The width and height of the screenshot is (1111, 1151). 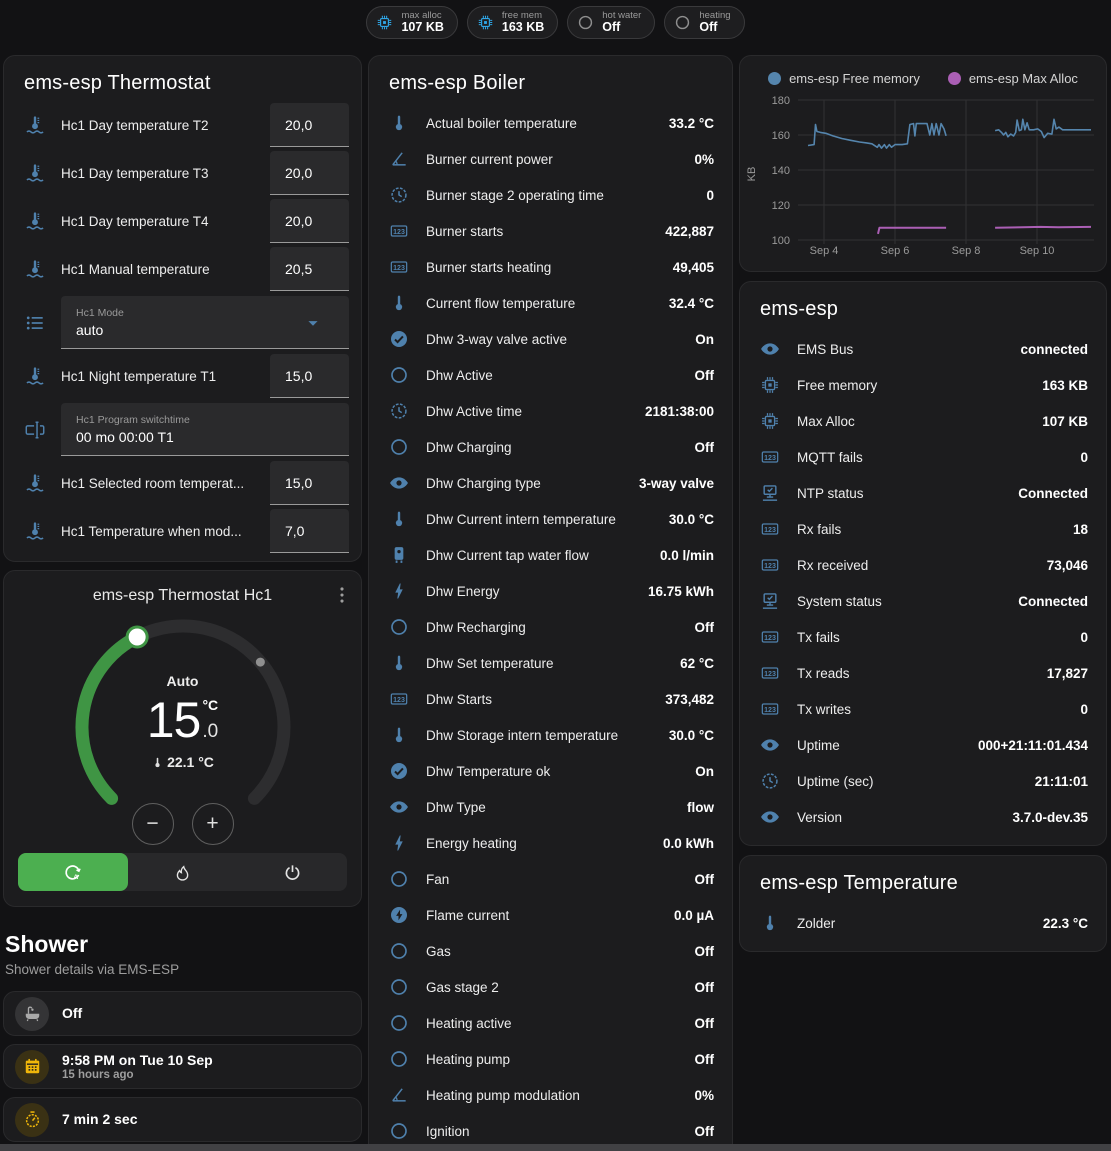 What do you see at coordinates (551, 447) in the screenshot?
I see `entity-row: Dhw Charging Off` at bounding box center [551, 447].